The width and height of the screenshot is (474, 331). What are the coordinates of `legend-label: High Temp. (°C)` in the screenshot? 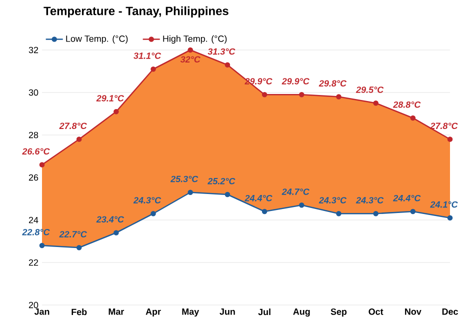 It's located at (195, 39).